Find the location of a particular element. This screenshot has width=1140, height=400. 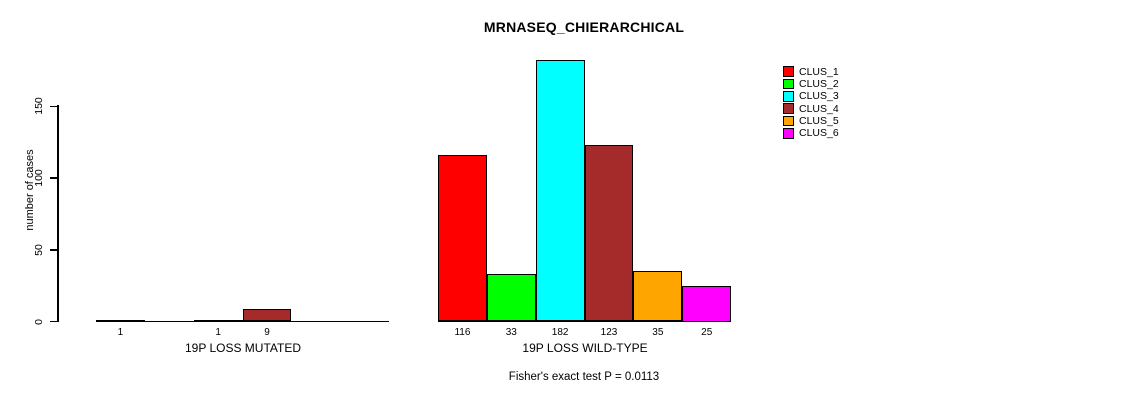

group-label-wildtype: 19P LOSS WILD-TYPE is located at coordinates (585, 348).